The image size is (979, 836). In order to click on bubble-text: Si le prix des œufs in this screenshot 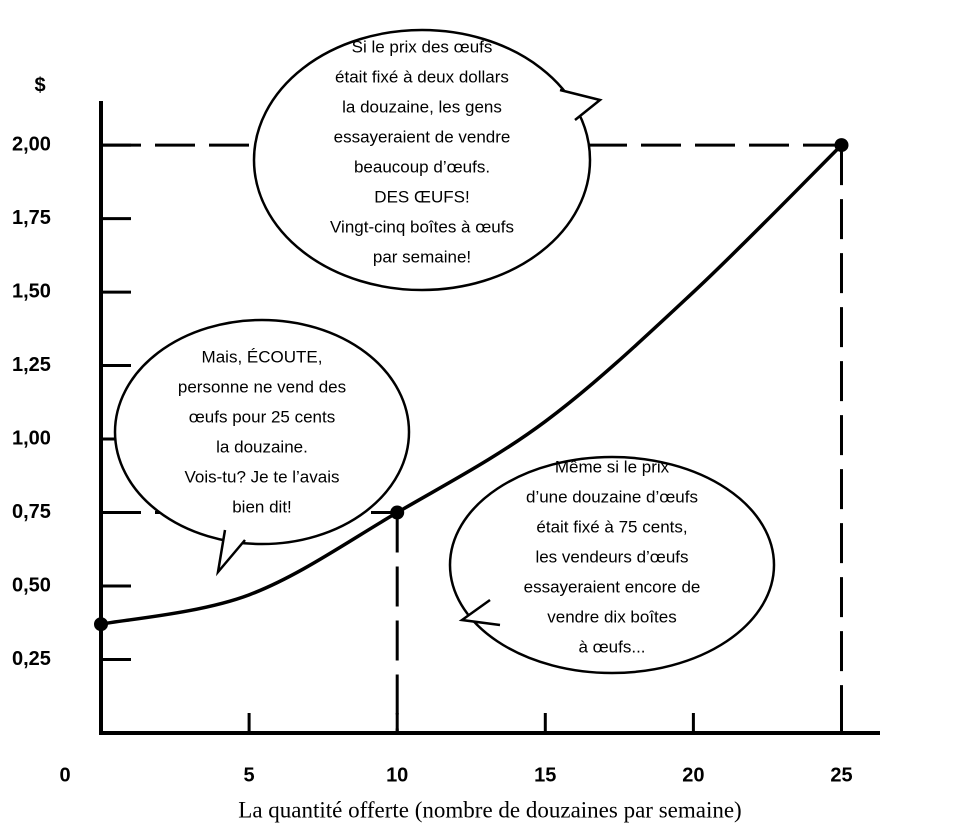, I will do `click(422, 46)`.